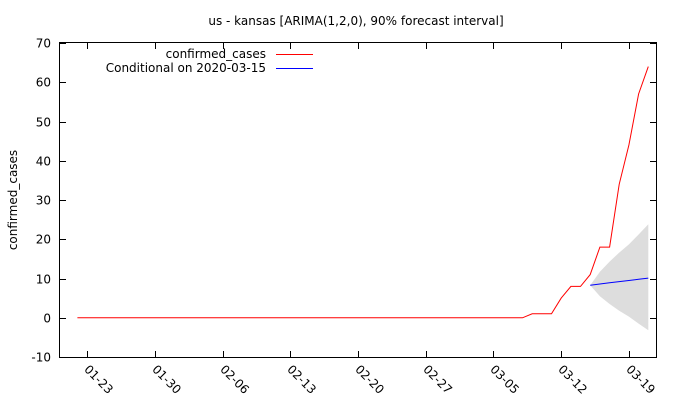  I want to click on forecast-interval-band, so click(619, 277).